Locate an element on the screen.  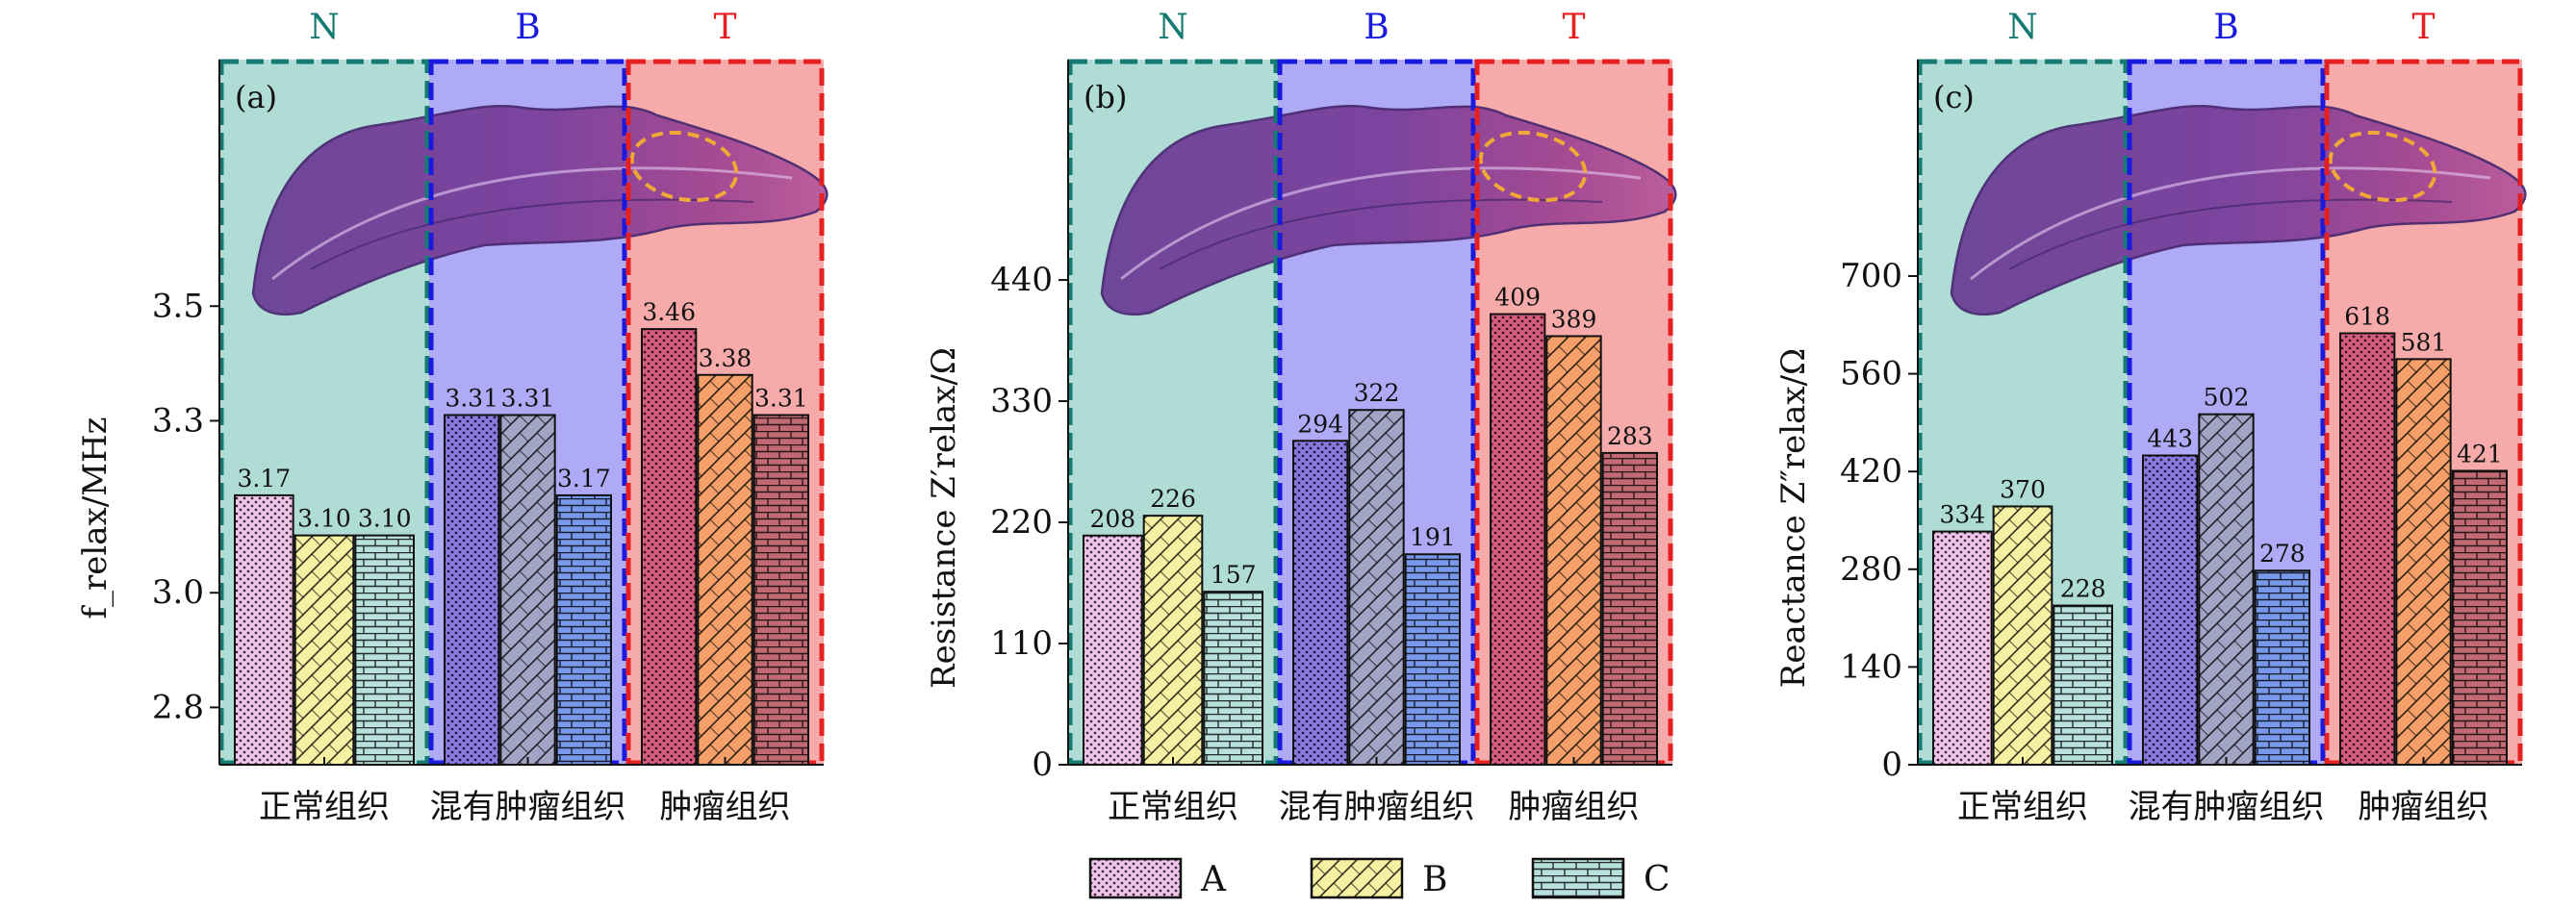
legend-label-A: A is located at coordinates (1213, 880).